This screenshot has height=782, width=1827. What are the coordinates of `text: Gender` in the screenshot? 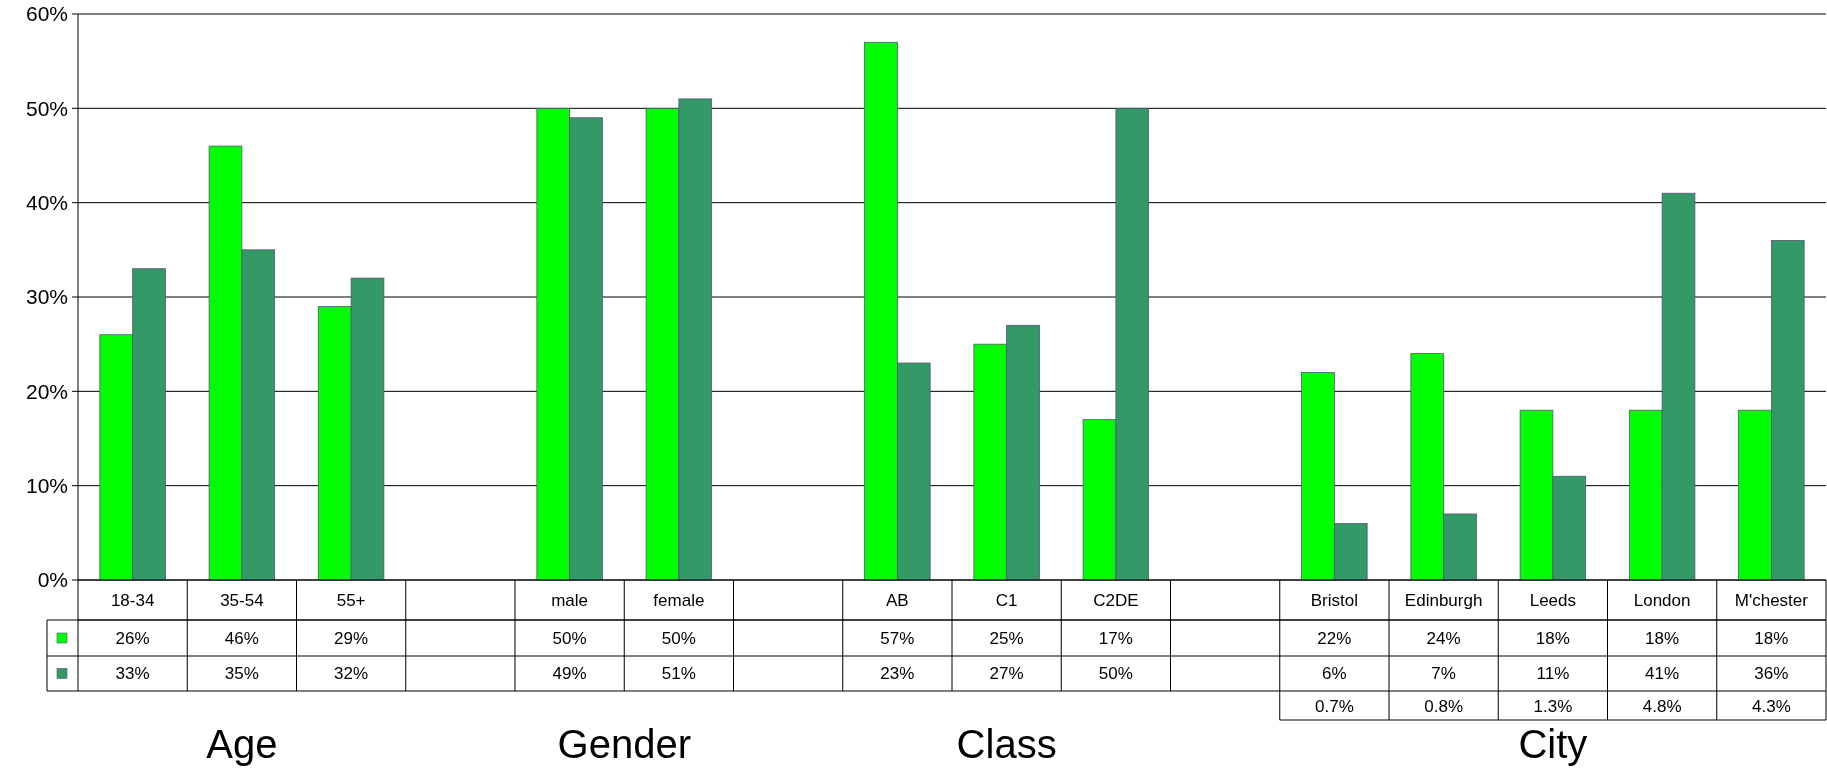 It's located at (624, 744).